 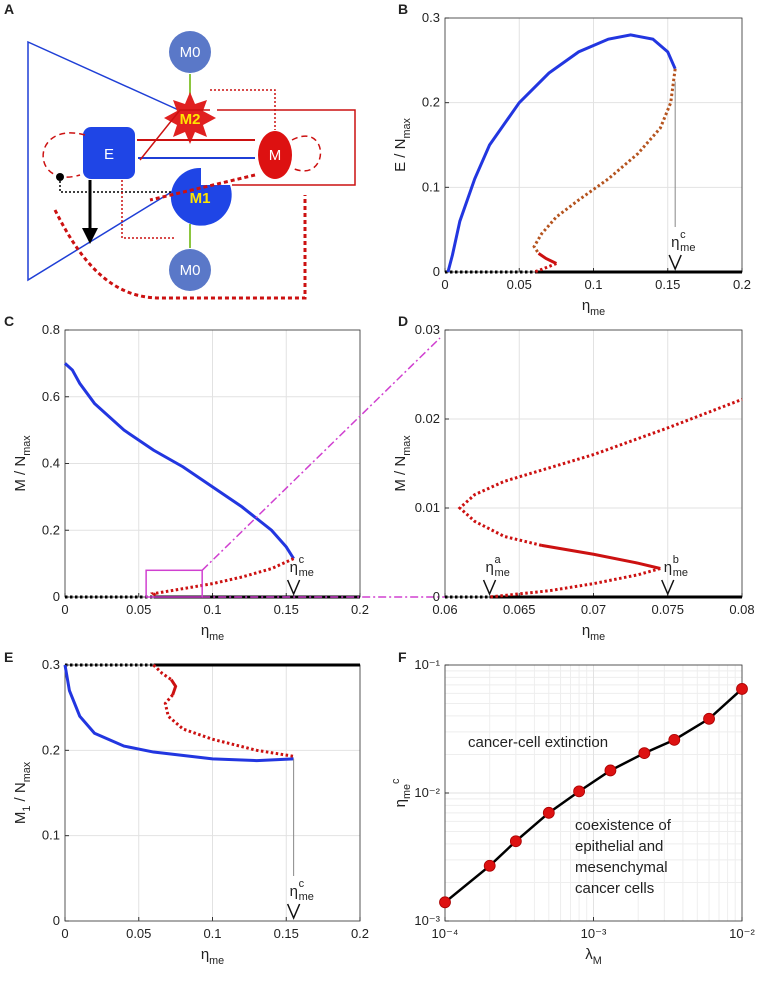 What do you see at coordinates (174, 583) in the screenshot?
I see `inset-box` at bounding box center [174, 583].